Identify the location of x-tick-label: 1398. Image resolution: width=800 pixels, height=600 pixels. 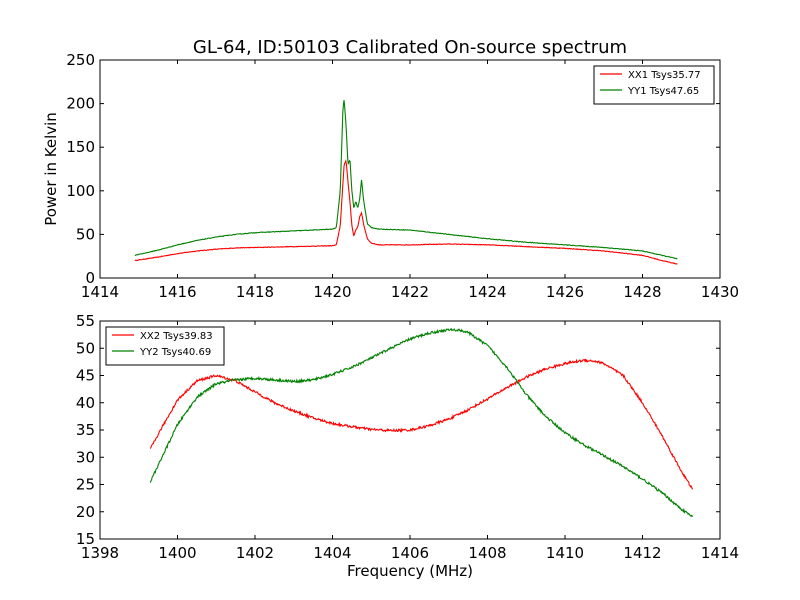
(100, 553).